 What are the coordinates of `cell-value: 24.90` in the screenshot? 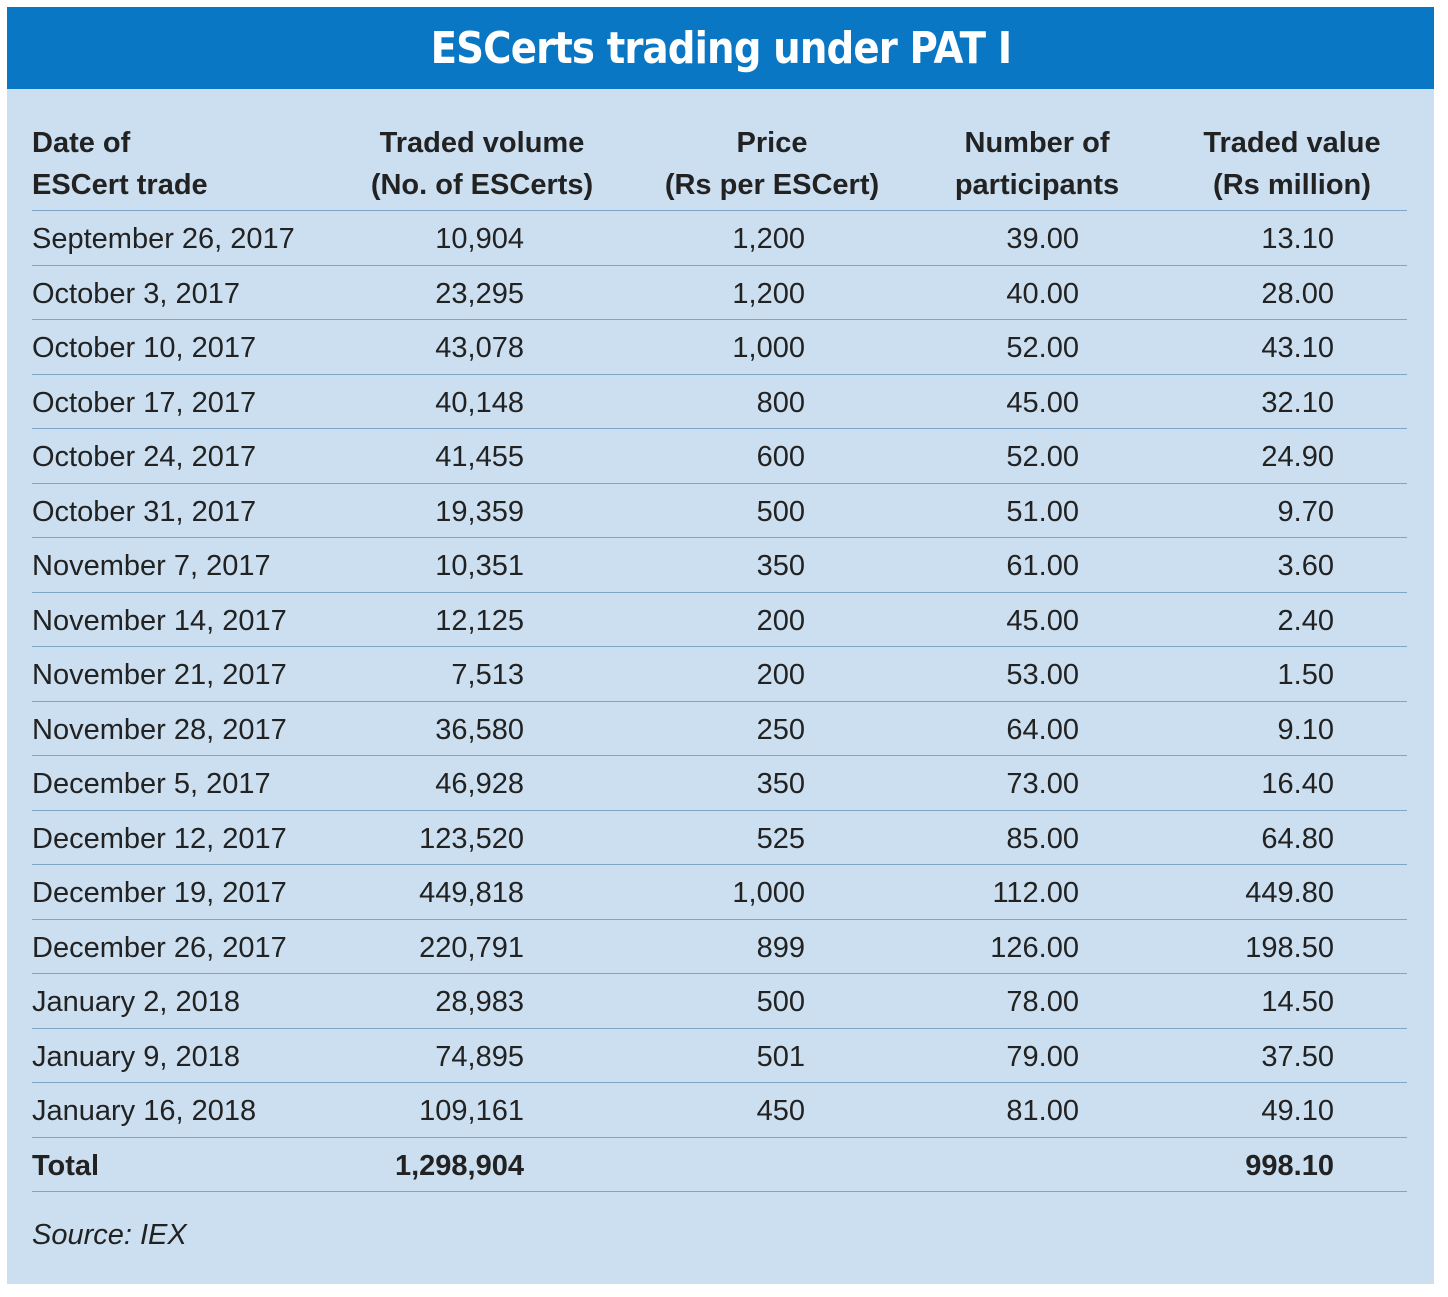 It's located at (1297, 457).